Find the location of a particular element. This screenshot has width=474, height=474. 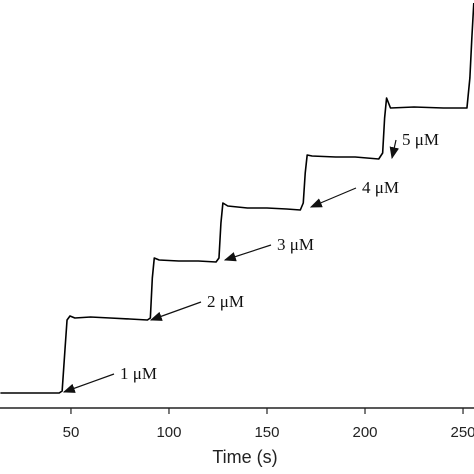

annotation: 3 μM is located at coordinates (295, 244).